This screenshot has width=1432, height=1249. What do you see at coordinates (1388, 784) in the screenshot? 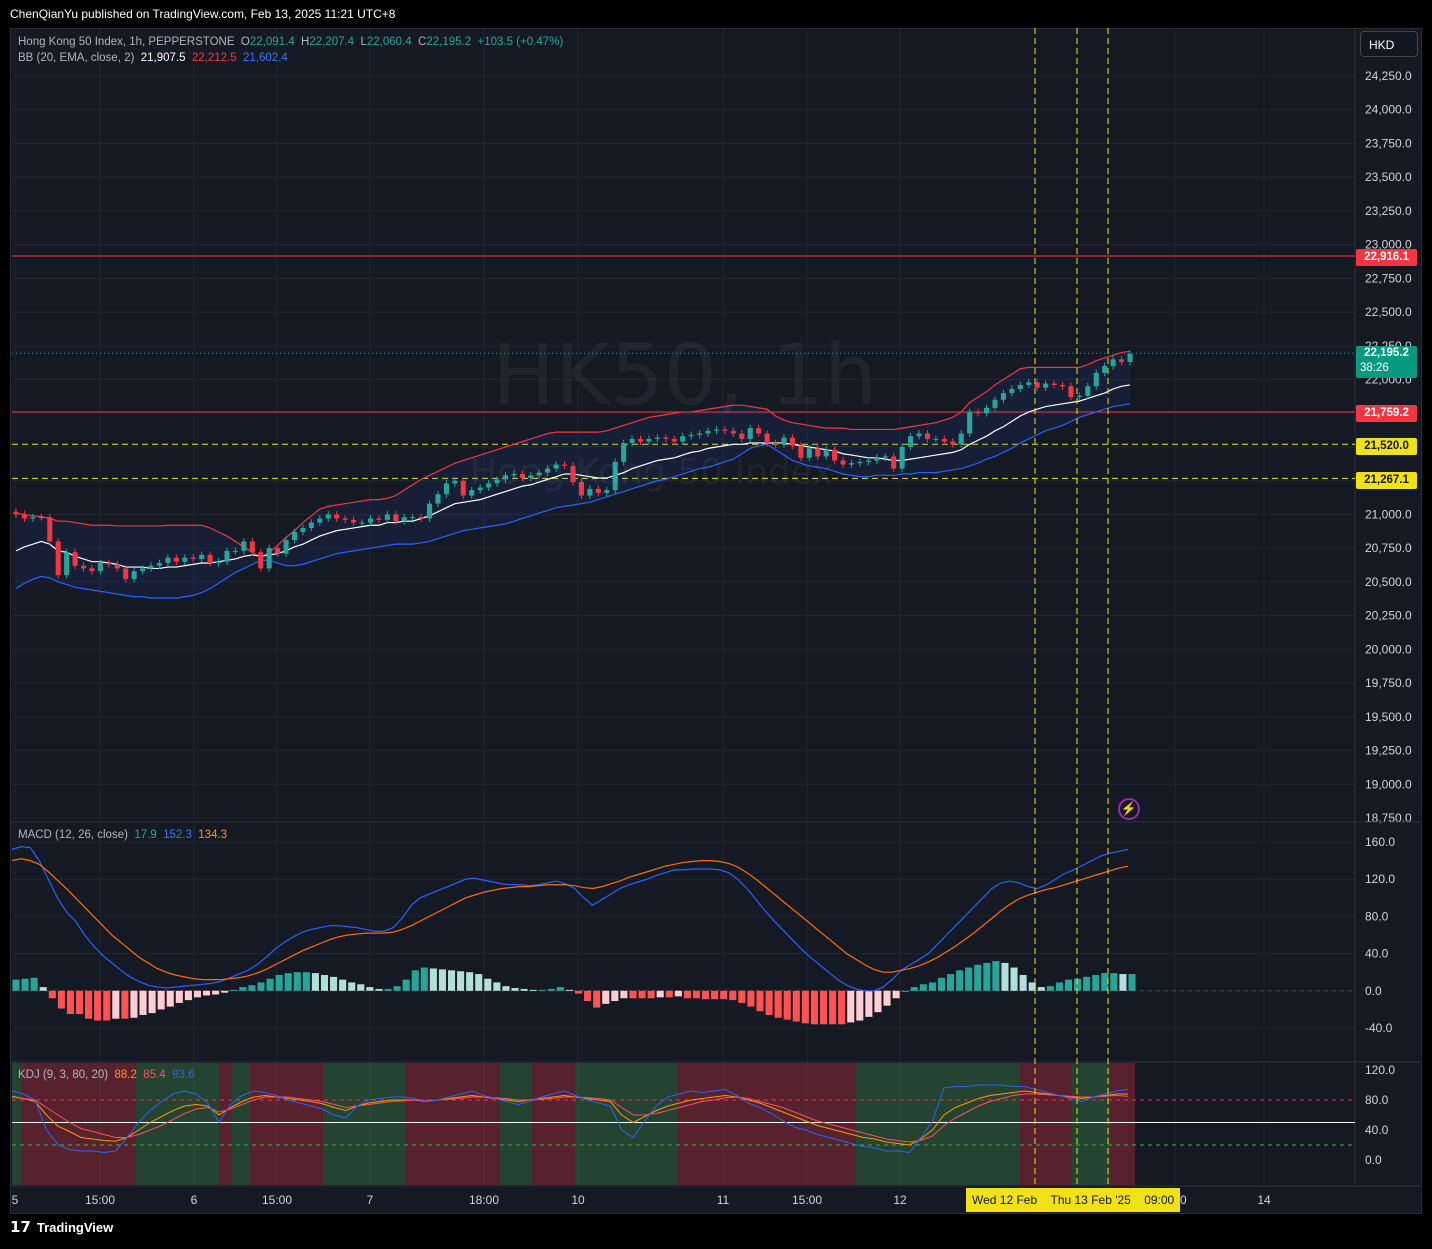
I see `price-axis-label: 19,000.0` at bounding box center [1388, 784].